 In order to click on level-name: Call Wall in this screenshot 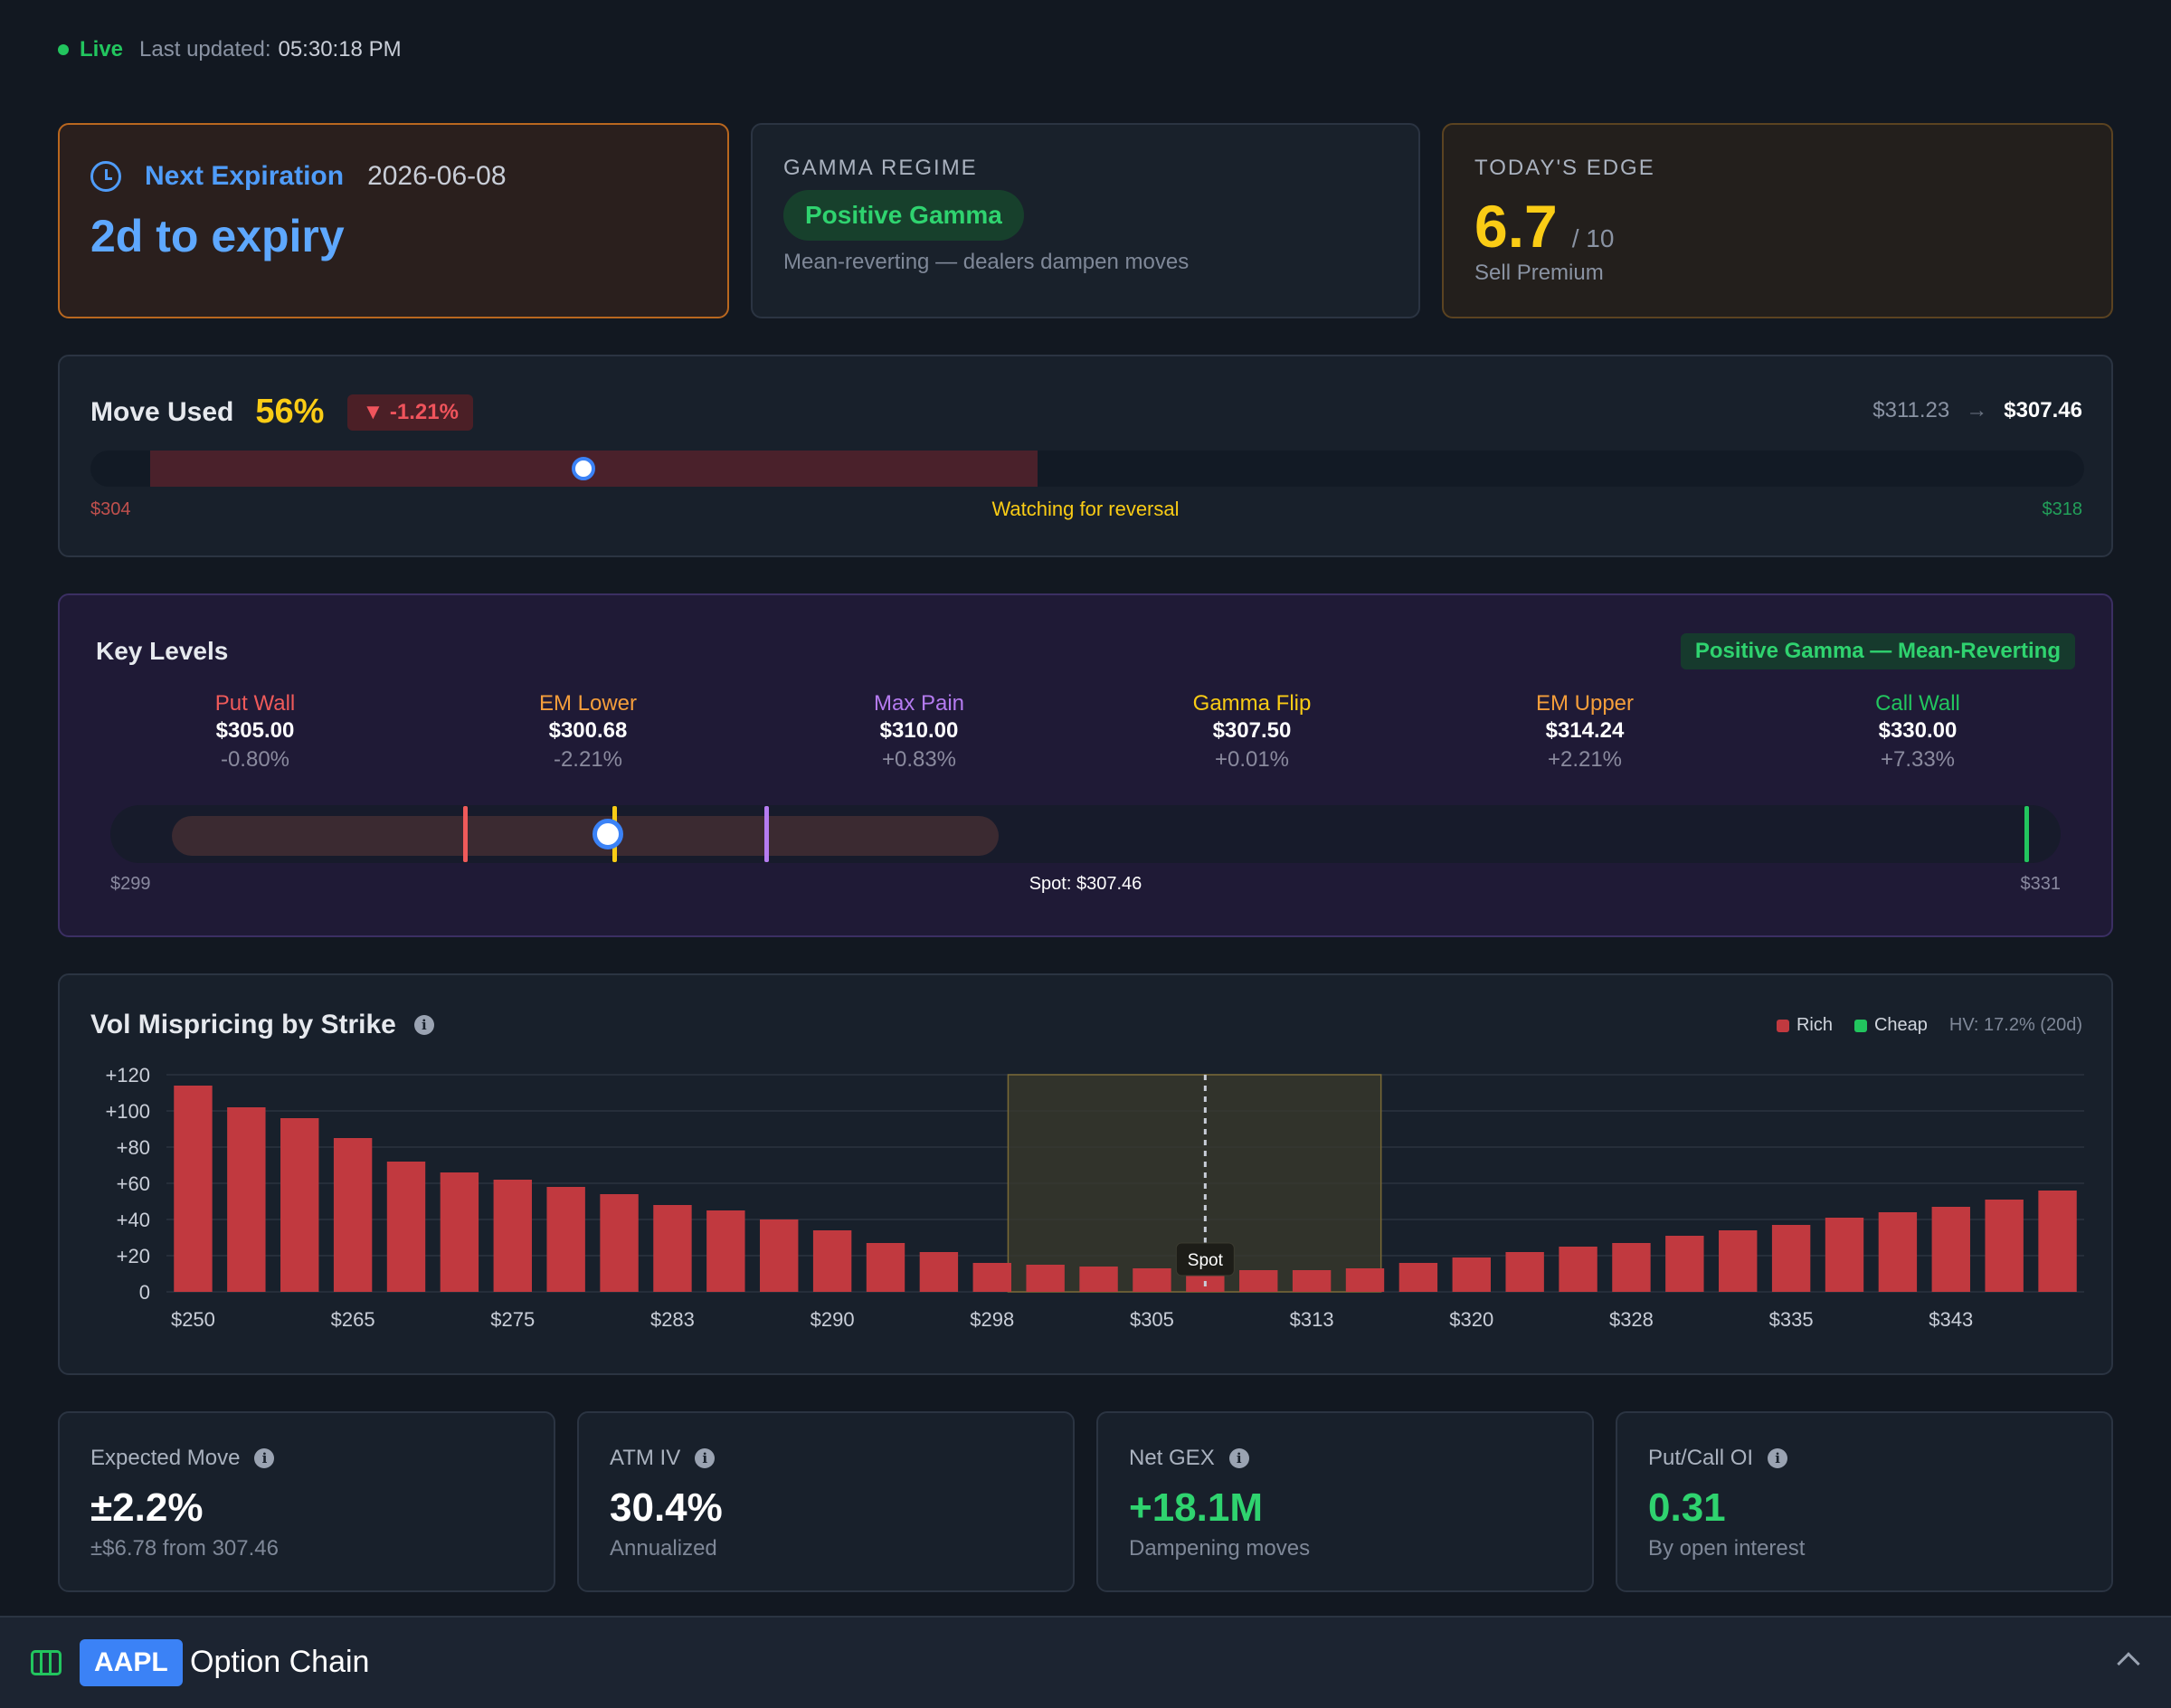, I will do `click(1917, 703)`.